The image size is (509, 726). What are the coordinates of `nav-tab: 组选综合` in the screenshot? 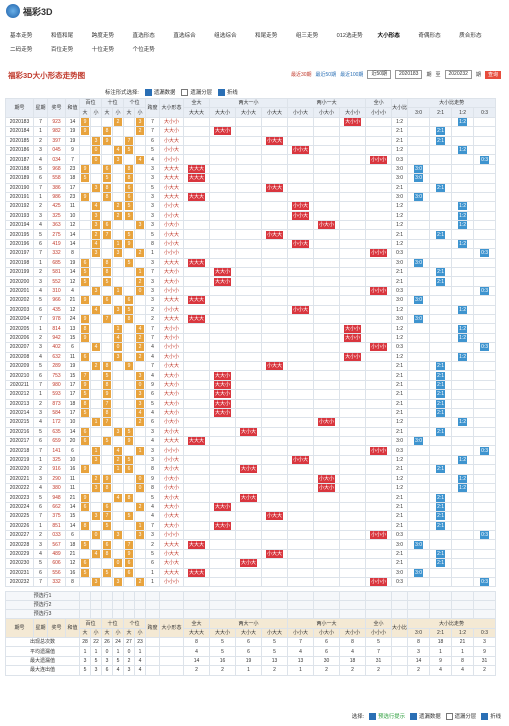 It's located at (225, 36).